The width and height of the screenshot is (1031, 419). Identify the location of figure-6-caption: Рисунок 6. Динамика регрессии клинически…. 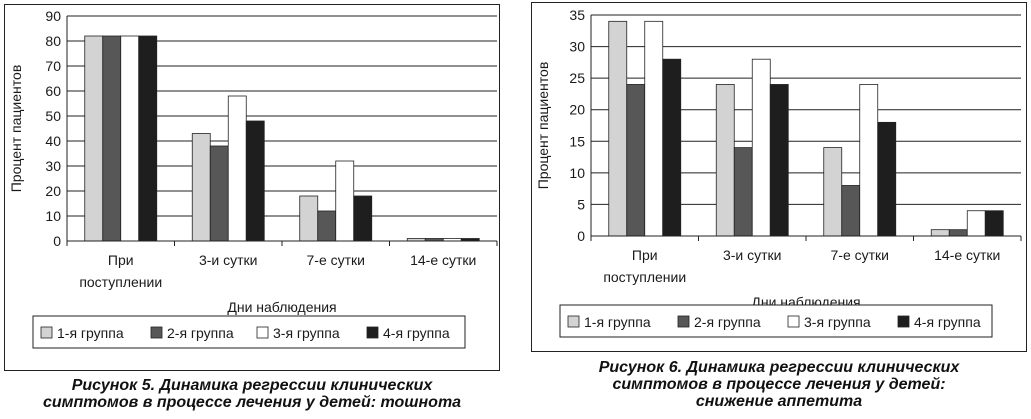
(779, 384).